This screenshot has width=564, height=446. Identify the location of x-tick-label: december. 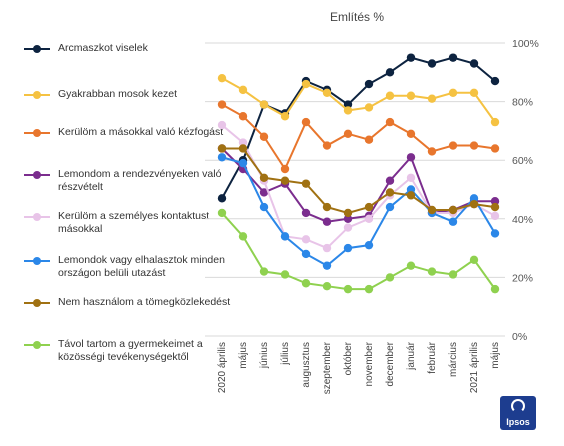
(390, 363).